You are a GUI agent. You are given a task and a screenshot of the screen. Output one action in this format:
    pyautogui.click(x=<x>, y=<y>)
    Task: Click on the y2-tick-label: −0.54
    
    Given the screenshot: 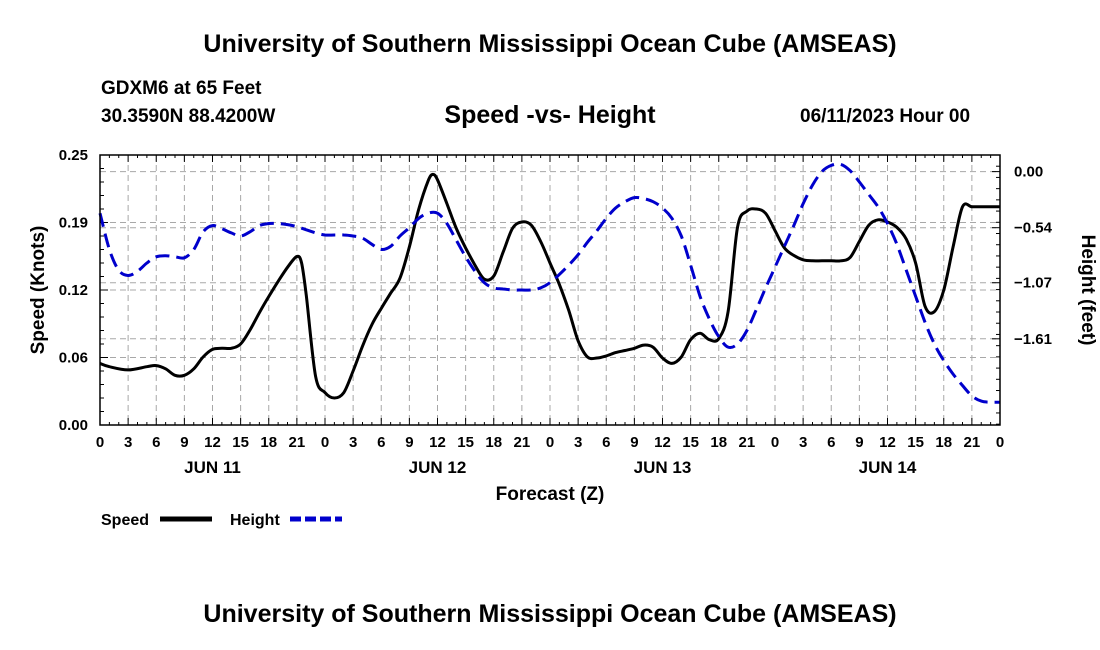 What is the action you would take?
    pyautogui.click(x=1033, y=228)
    